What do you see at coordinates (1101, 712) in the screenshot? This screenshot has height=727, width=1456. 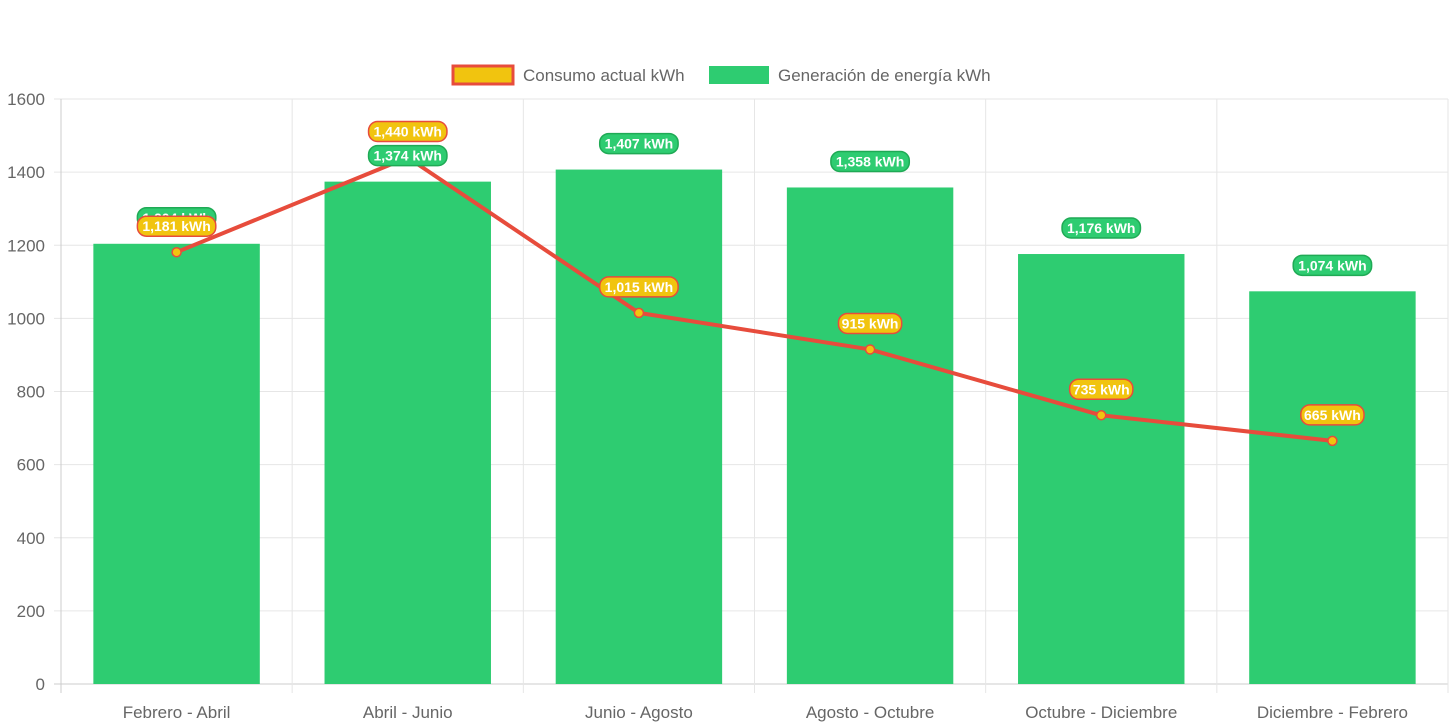 I see `x-category-label: Octubre - Diciembre` at bounding box center [1101, 712].